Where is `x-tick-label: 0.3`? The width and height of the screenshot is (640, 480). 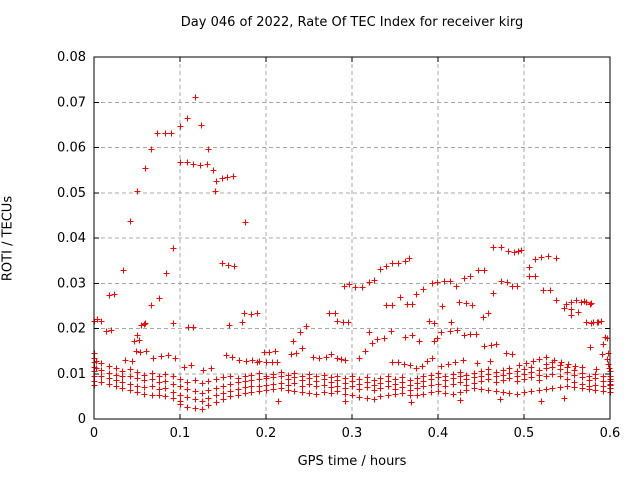
x-tick-label: 0.3 is located at coordinates (352, 433).